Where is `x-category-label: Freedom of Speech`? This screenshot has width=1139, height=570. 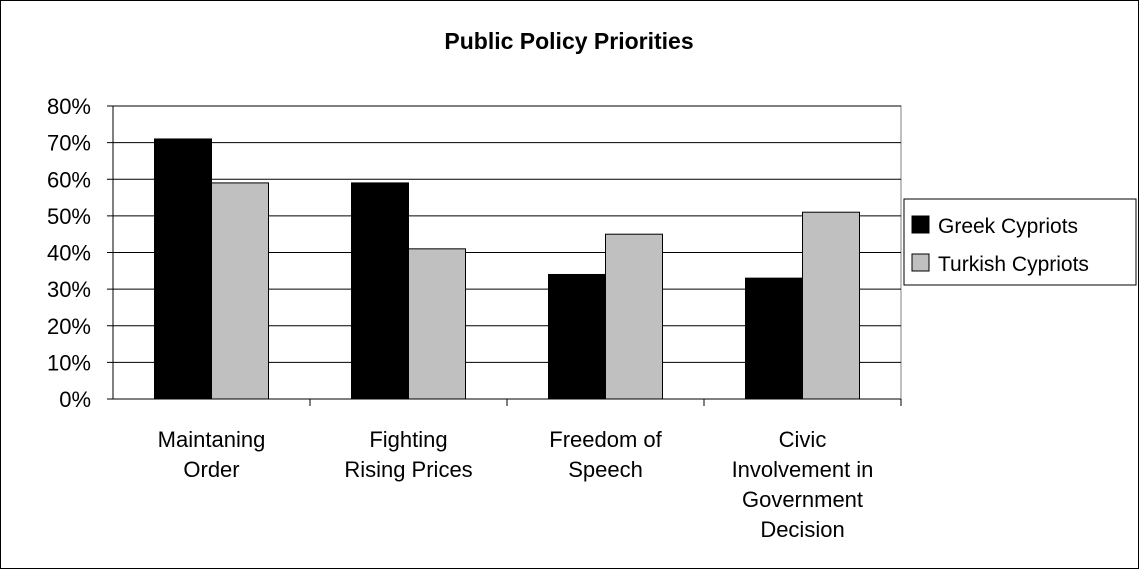
x-category-label: Freedom of Speech is located at coordinates (605, 454).